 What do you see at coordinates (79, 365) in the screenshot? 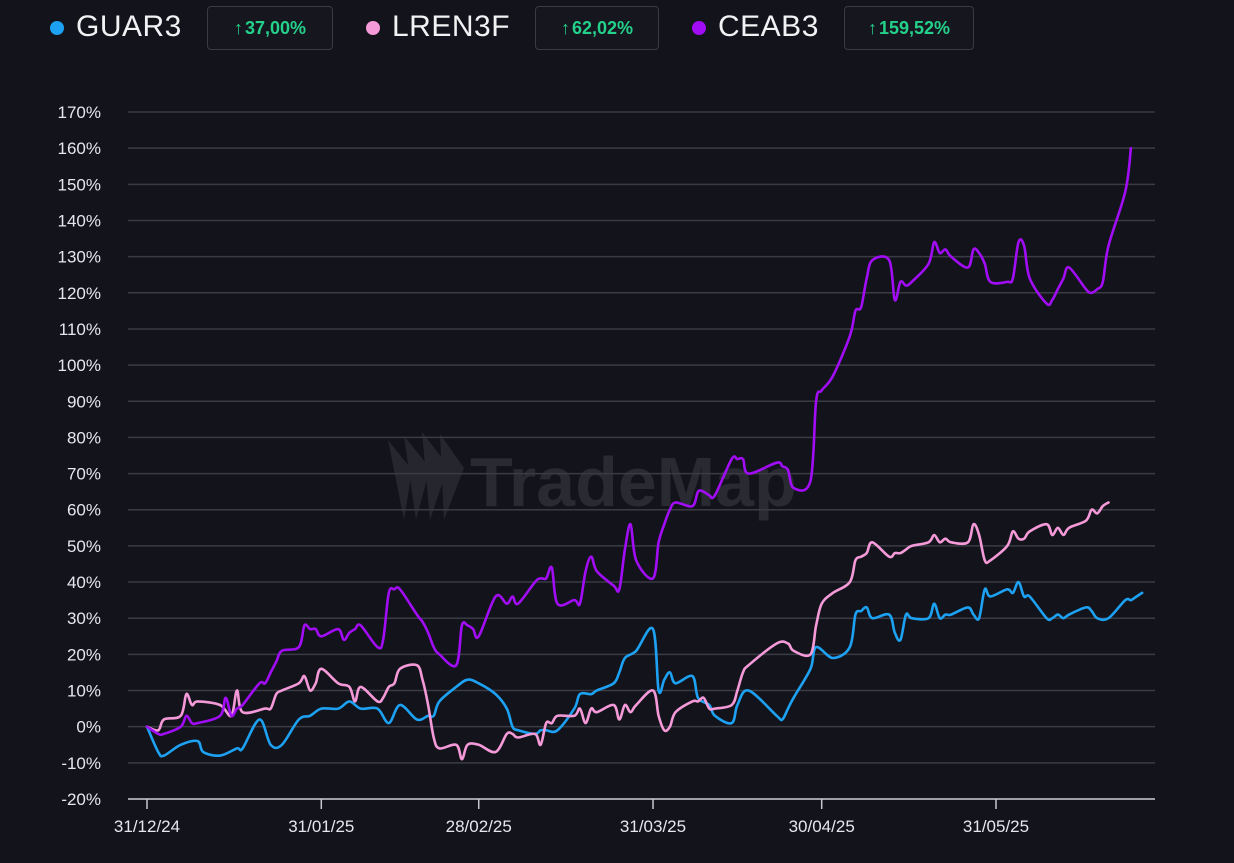
I see `y-tick-label: 100%` at bounding box center [79, 365].